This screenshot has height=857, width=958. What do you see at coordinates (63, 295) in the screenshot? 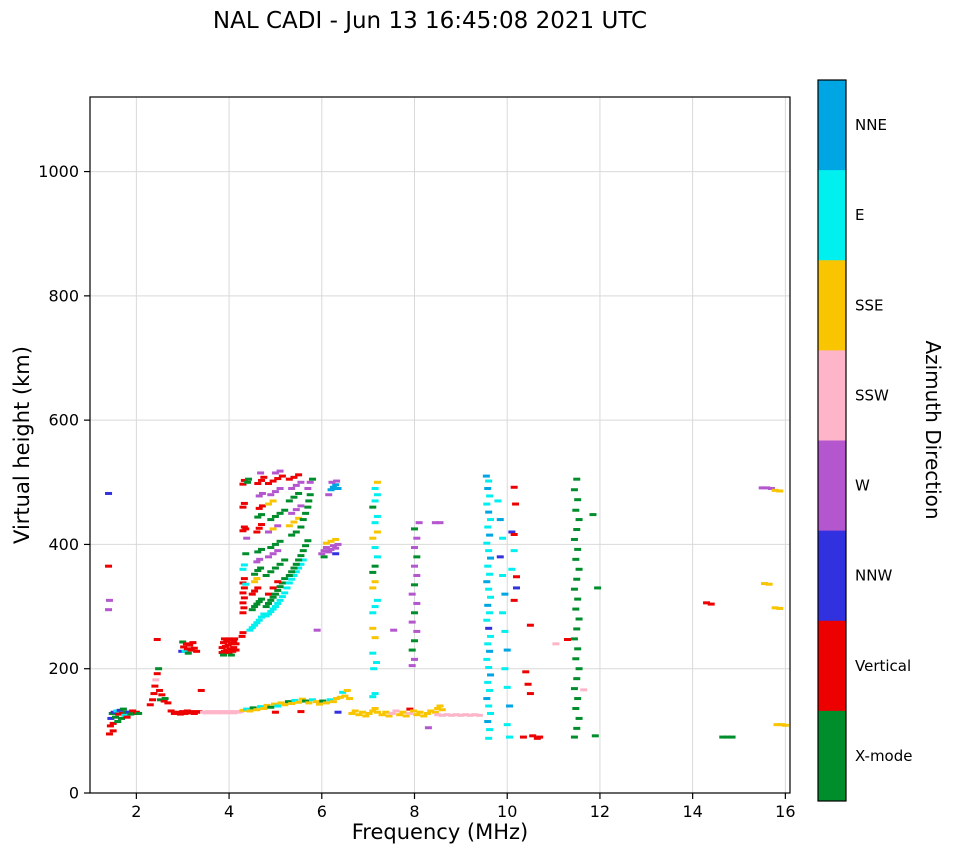
I see `y-tick-label: 800` at bounding box center [63, 295].